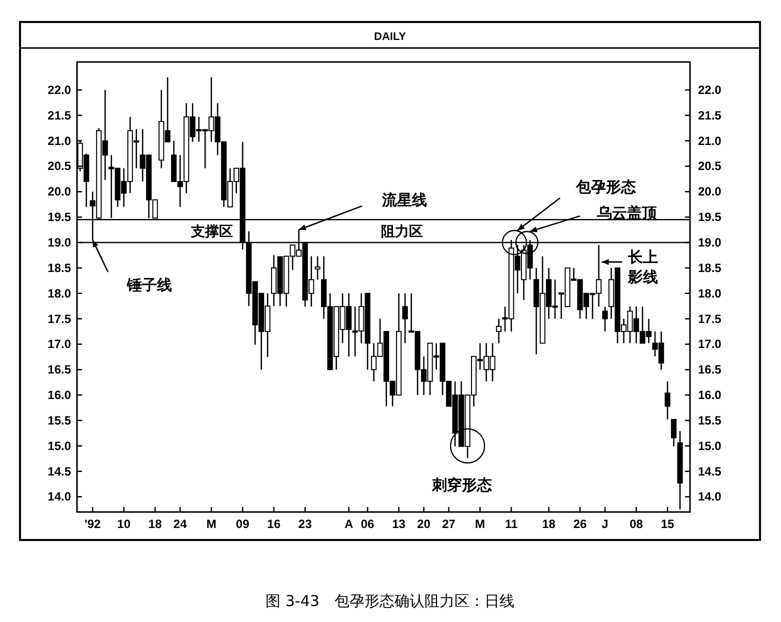 This screenshot has height=622, width=781. Describe the element at coordinates (642, 267) in the screenshot. I see `annotation: 长上影线` at that location.